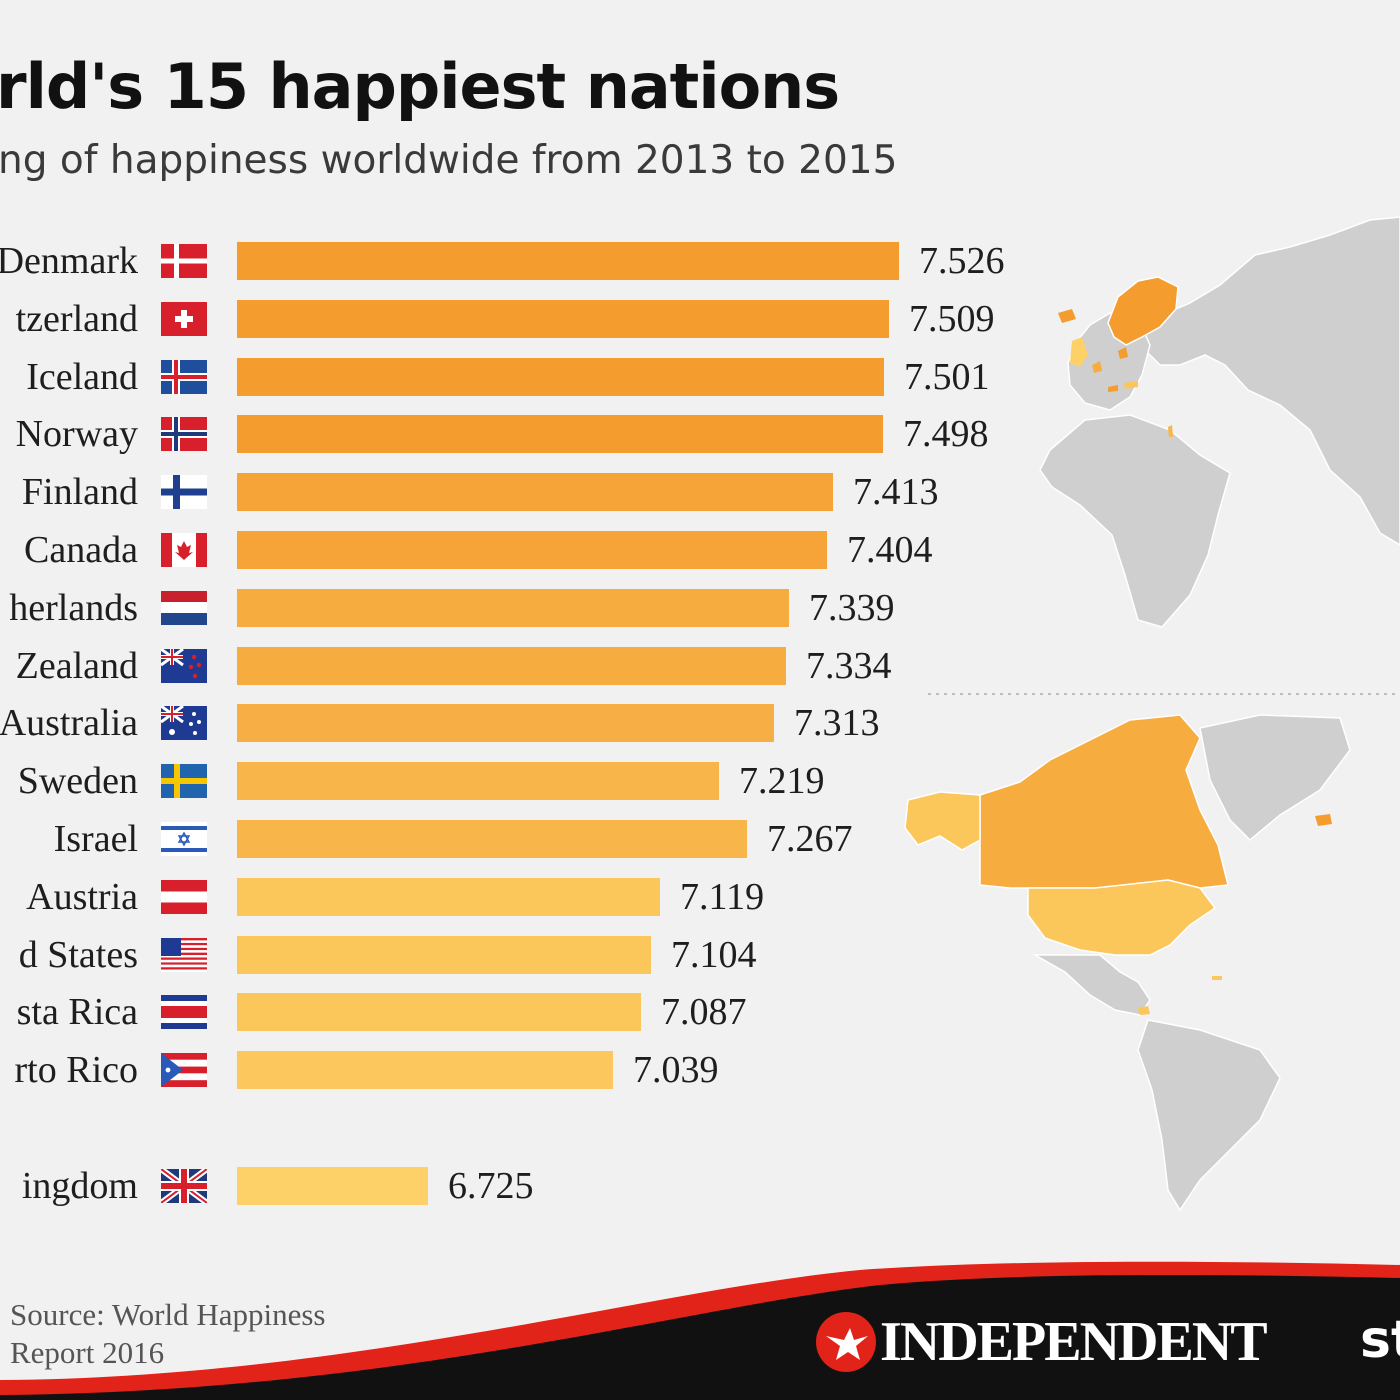 The height and width of the screenshot is (1400, 1400). Describe the element at coordinates (714, 954) in the screenshot. I see `value-label: 7.104` at that location.